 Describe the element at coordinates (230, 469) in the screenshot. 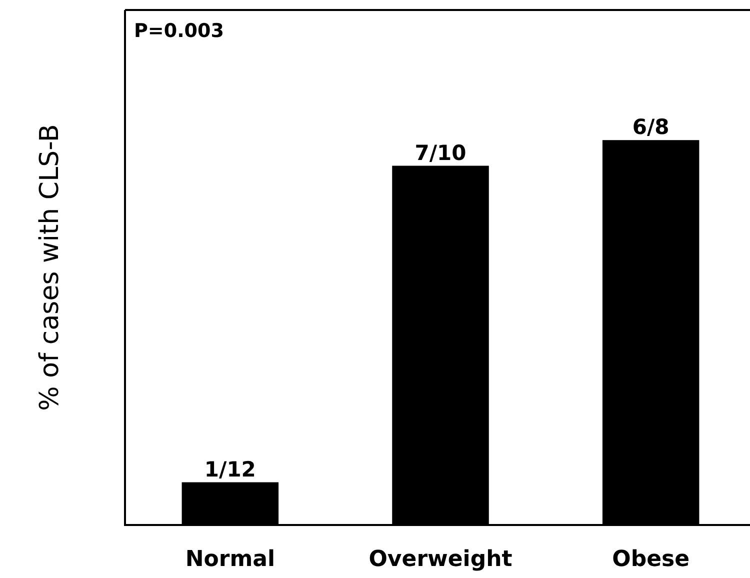

I see `data-label: 1/12` at that location.